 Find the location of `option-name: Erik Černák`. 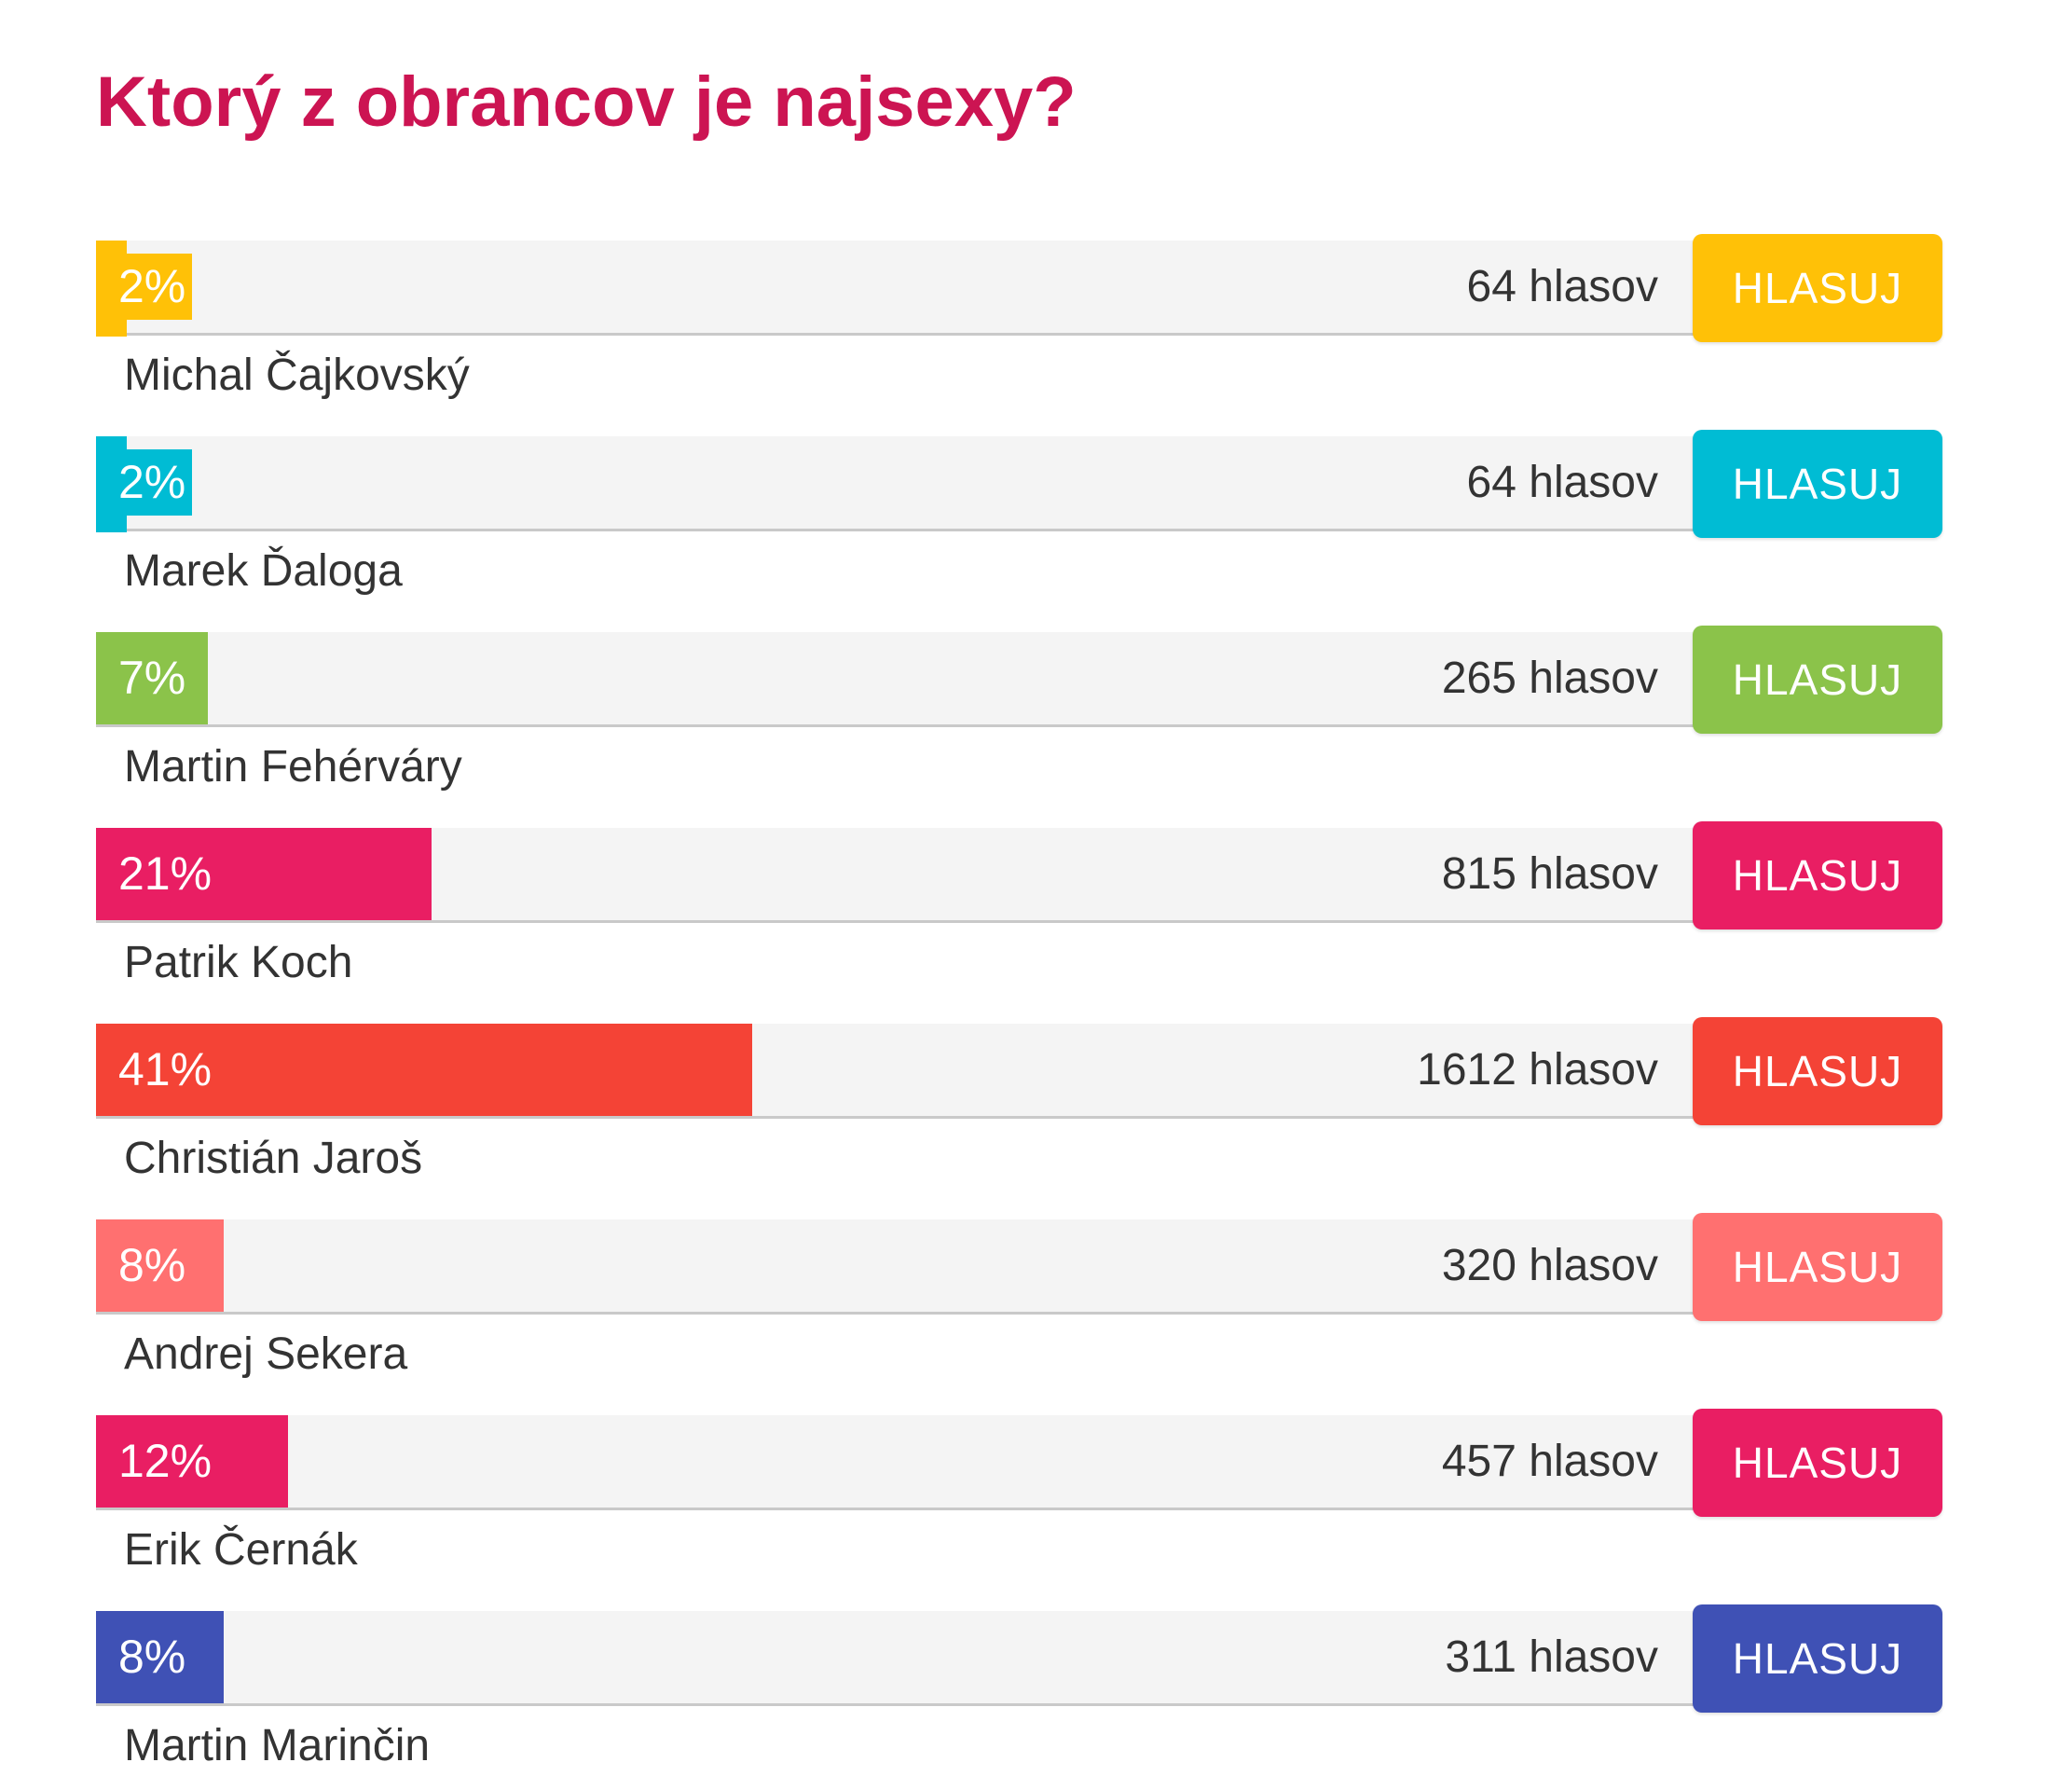

option-name: Erik Černák is located at coordinates (241, 1550).